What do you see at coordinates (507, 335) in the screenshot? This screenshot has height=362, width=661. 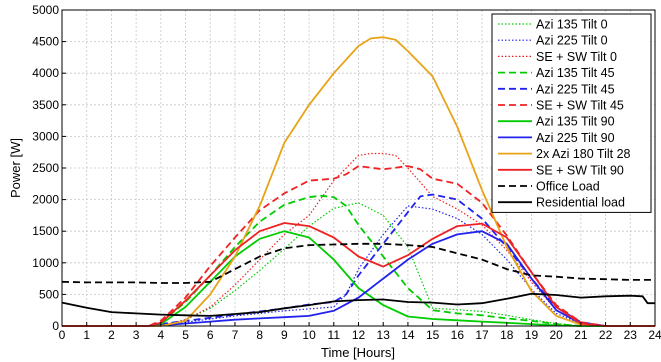 I see `x-tick-label: 18` at bounding box center [507, 335].